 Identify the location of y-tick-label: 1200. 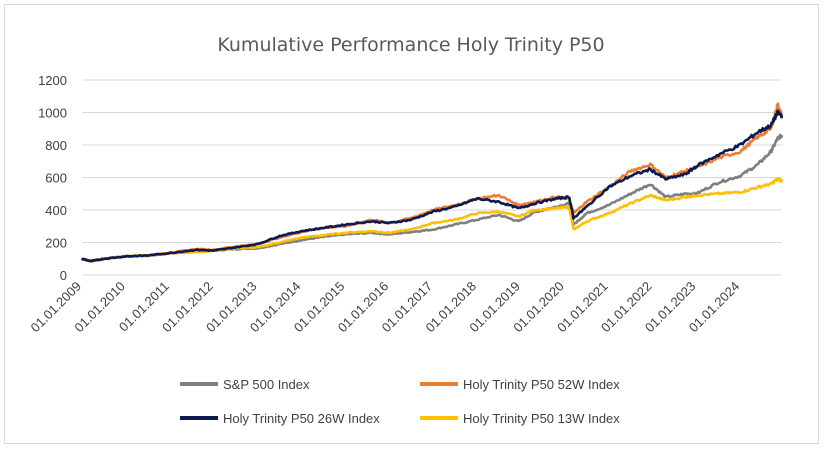
(52, 80).